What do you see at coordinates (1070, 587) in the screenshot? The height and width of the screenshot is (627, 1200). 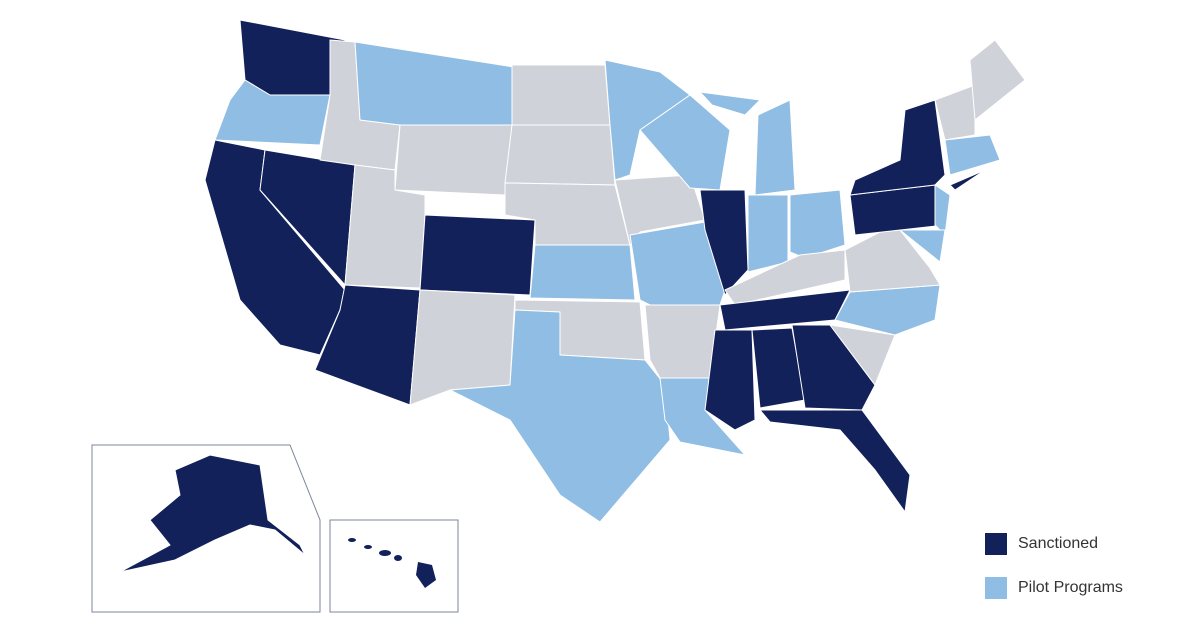 I see `legend-label: Pilot Programs` at bounding box center [1070, 587].